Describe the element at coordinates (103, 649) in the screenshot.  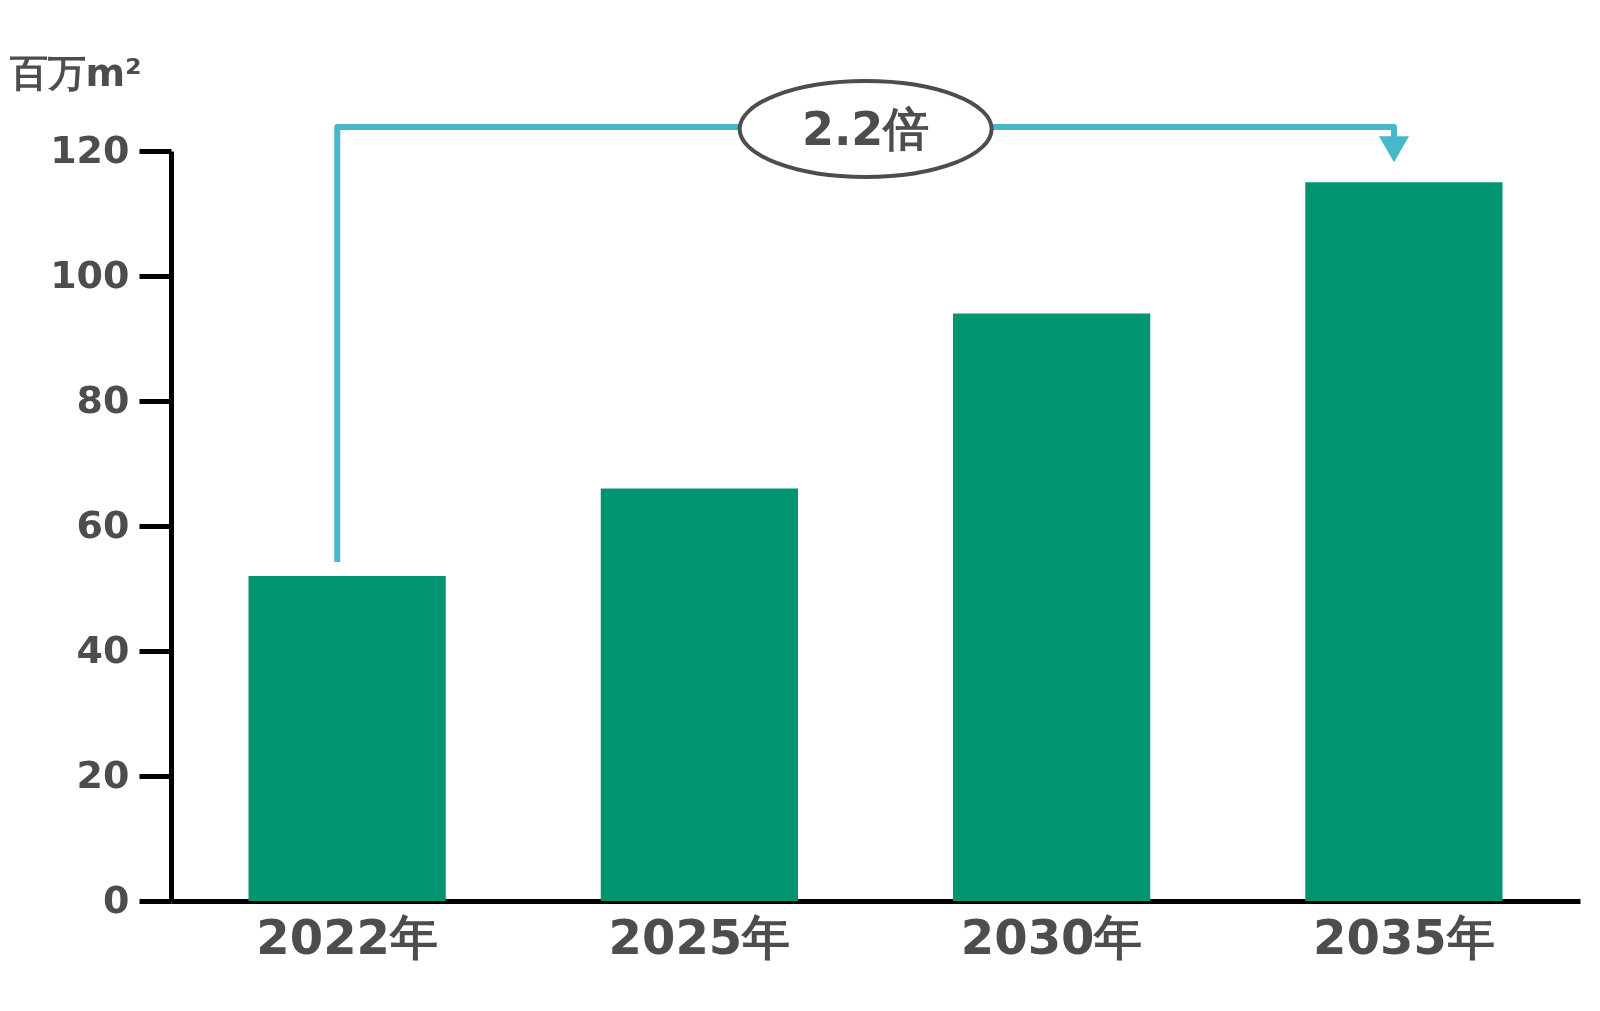
I see `y-tick-label: 40` at that location.